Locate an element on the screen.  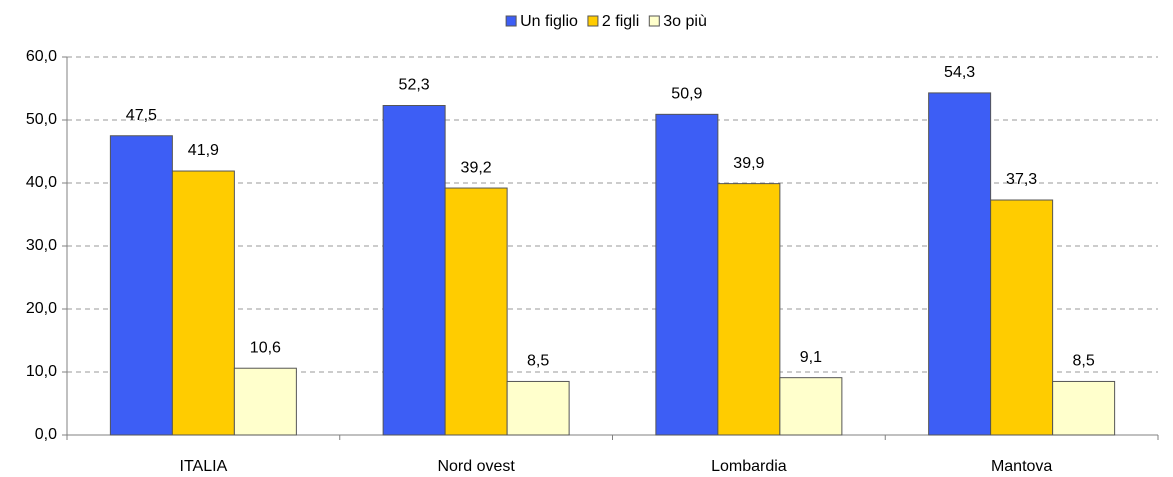
data-label: 41,9 is located at coordinates (203, 150).